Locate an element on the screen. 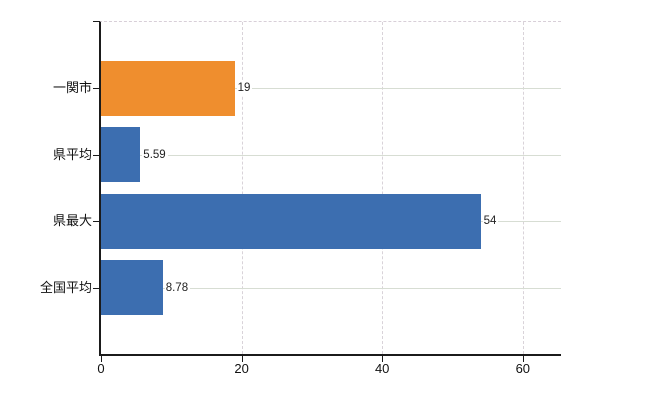 The image size is (650, 400). y-axis-end-tick is located at coordinates (96, 21).